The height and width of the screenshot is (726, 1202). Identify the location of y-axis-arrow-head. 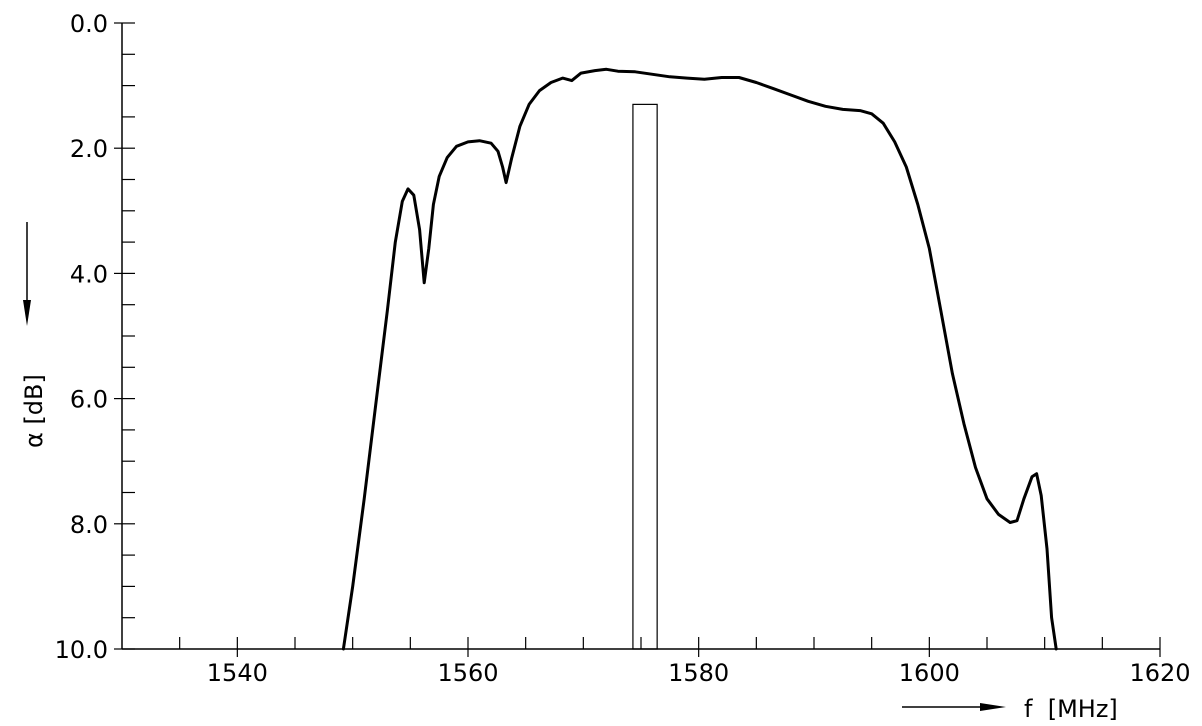
(27, 313).